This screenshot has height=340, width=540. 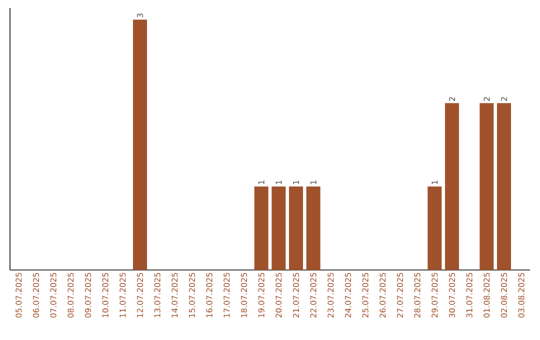 What do you see at coordinates (123, 295) in the screenshot?
I see `x-tick-label: 11.07.2025` at bounding box center [123, 295].